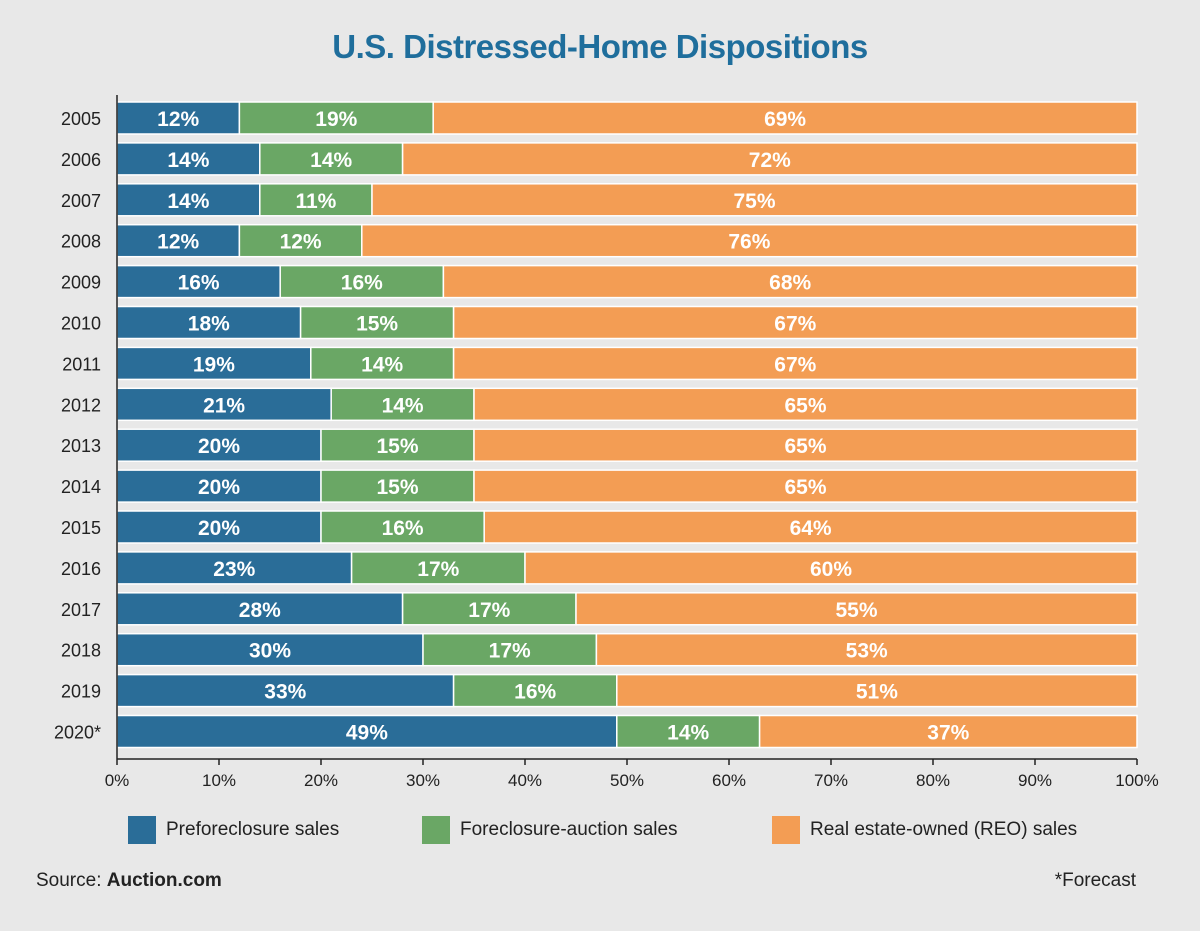 The width and height of the screenshot is (1200, 931). I want to click on category-label: 2015, so click(81, 528).